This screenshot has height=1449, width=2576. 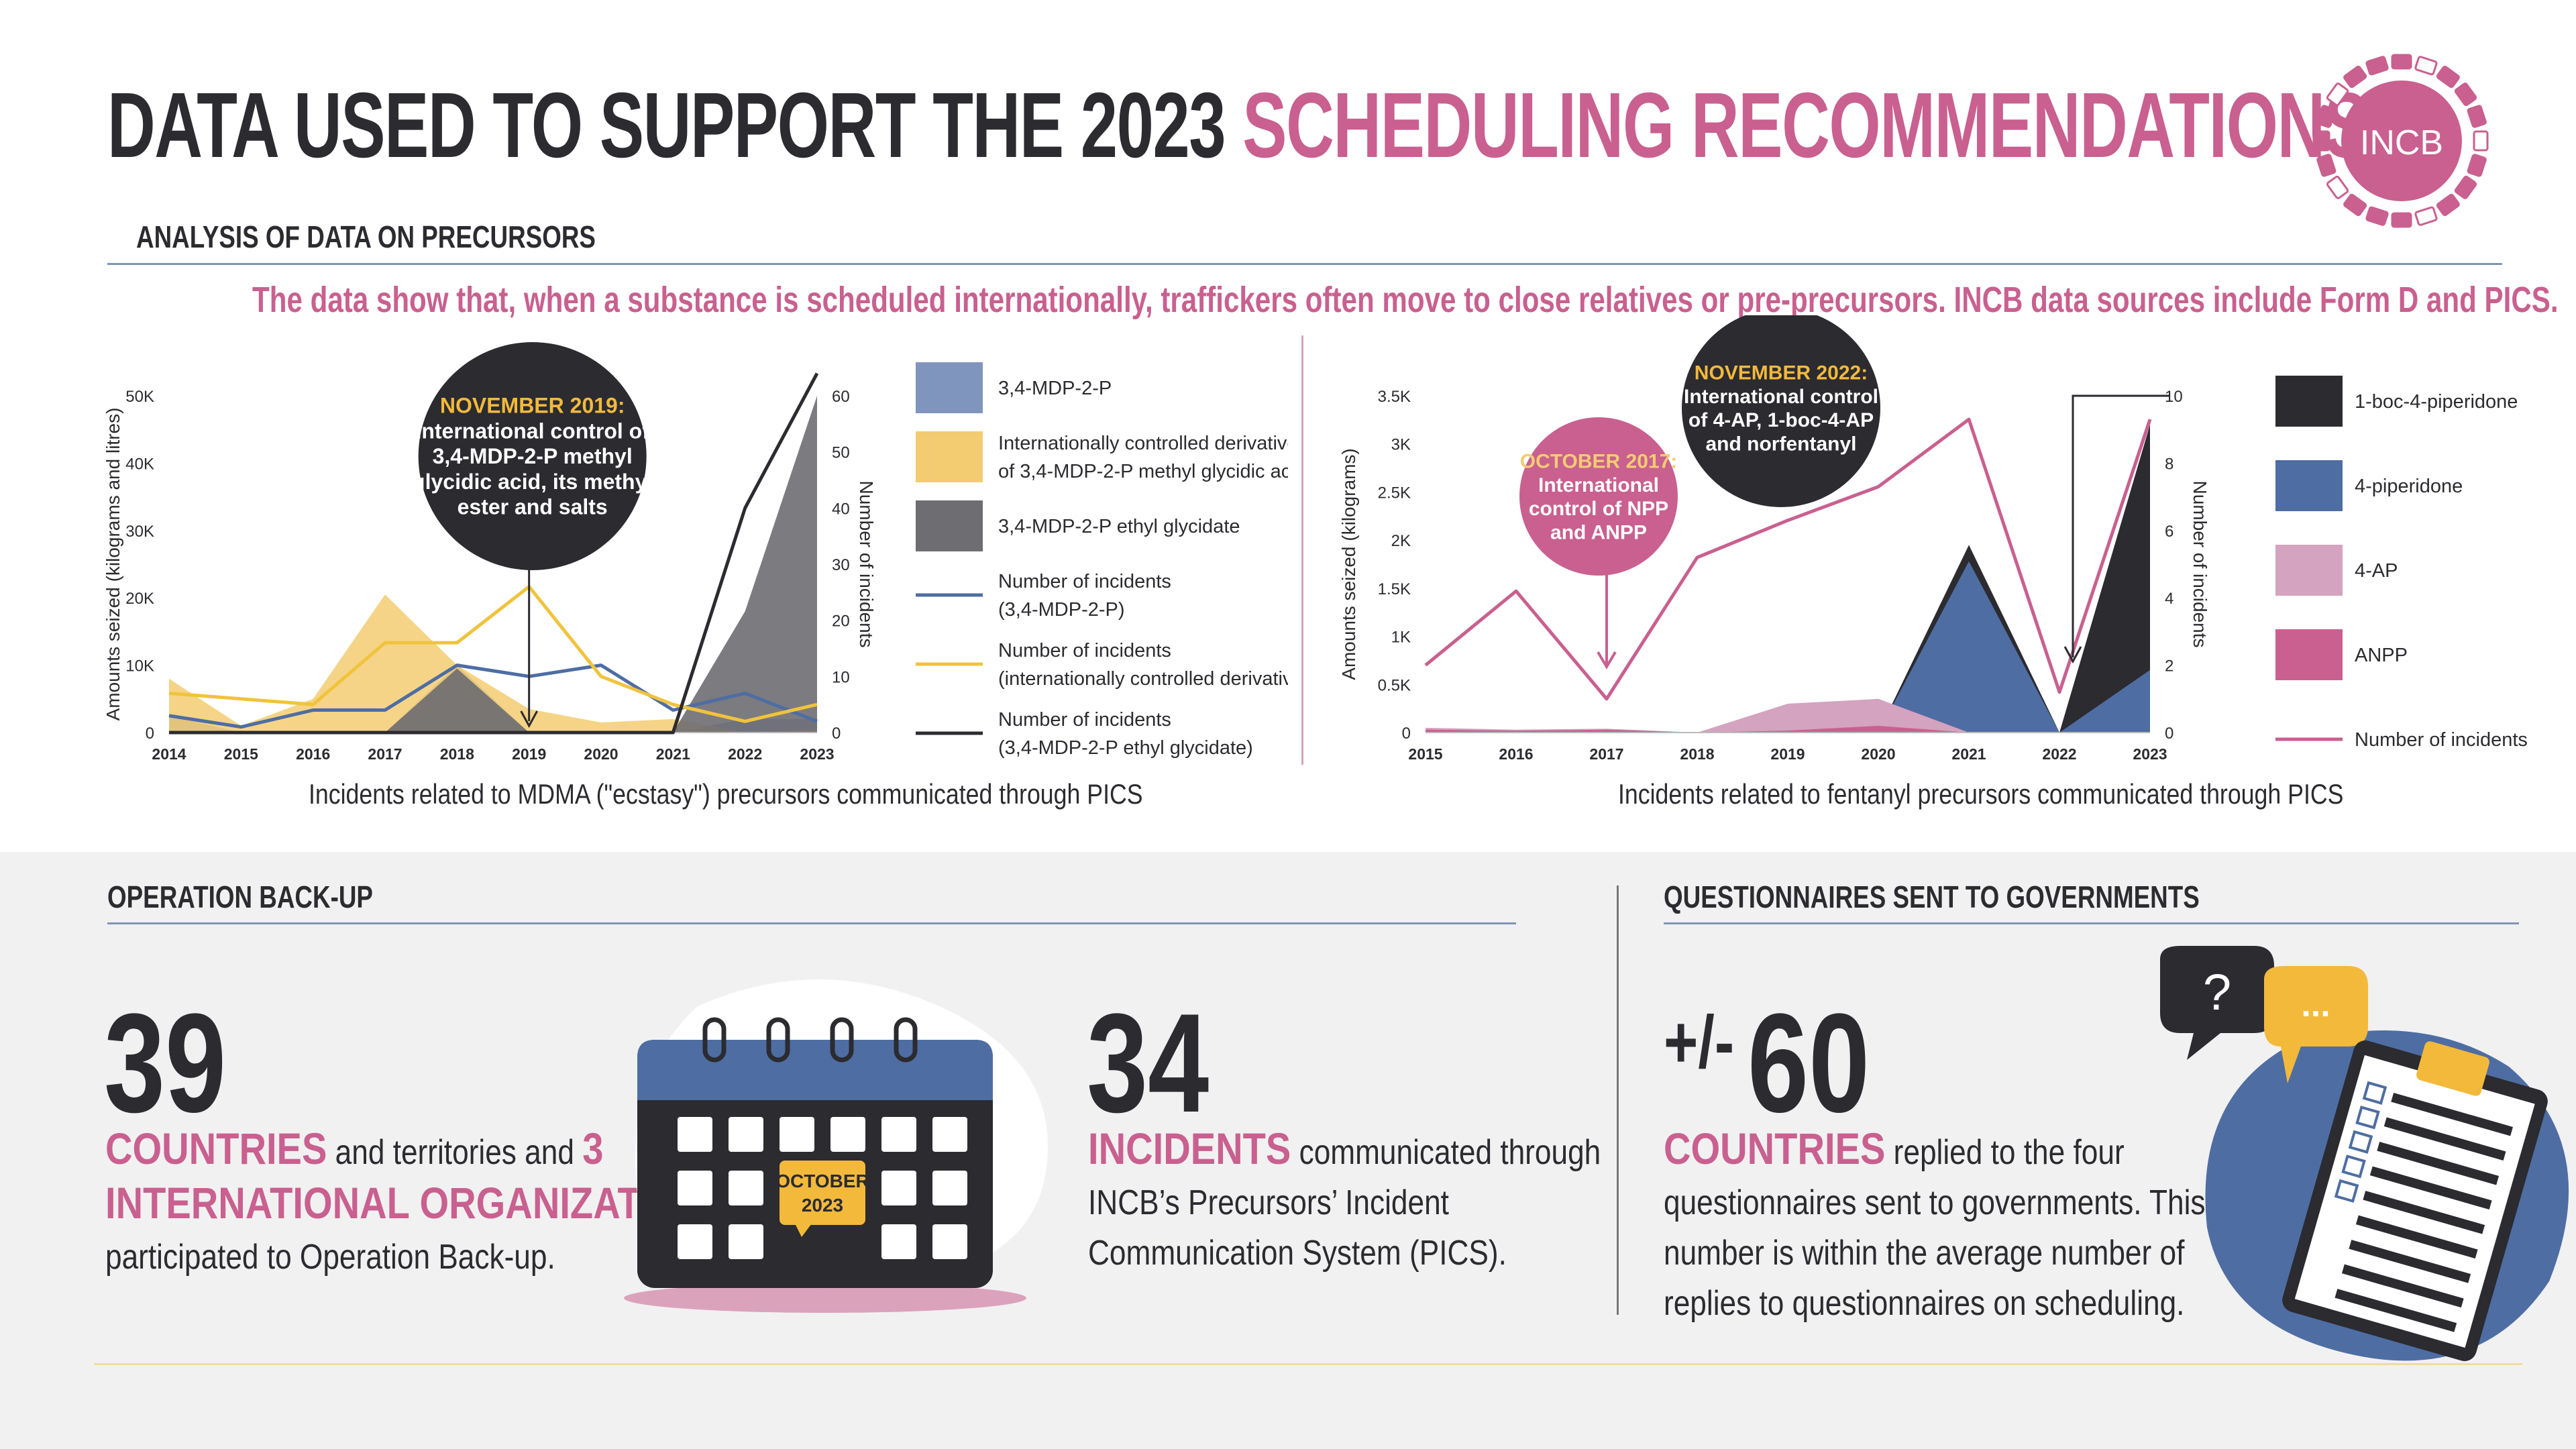 I want to click on section-rule, so click(x=1304, y=264).